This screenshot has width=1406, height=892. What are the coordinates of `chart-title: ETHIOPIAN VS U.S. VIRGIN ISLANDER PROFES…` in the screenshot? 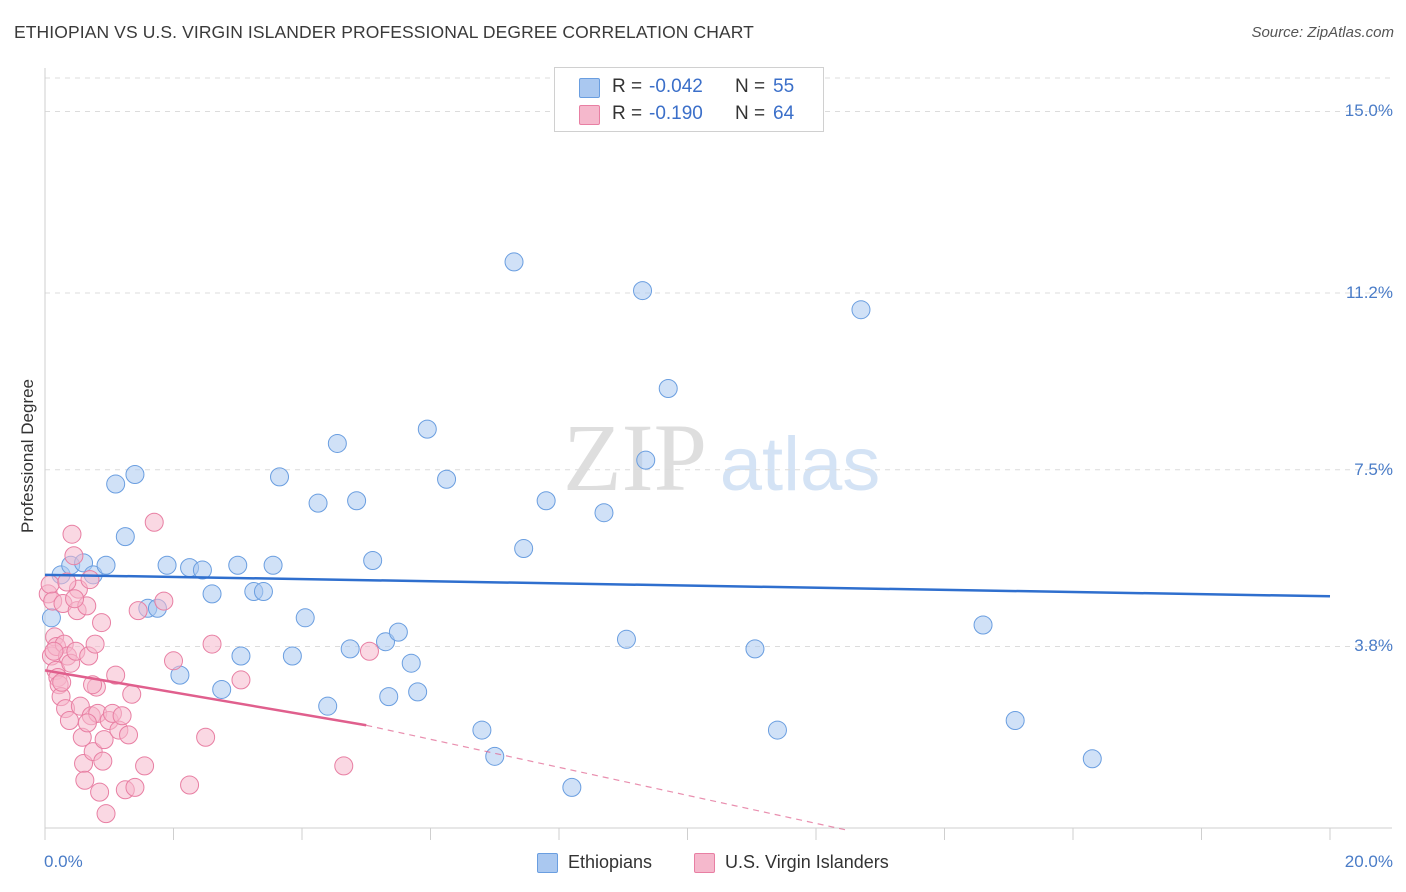 It's located at (384, 32).